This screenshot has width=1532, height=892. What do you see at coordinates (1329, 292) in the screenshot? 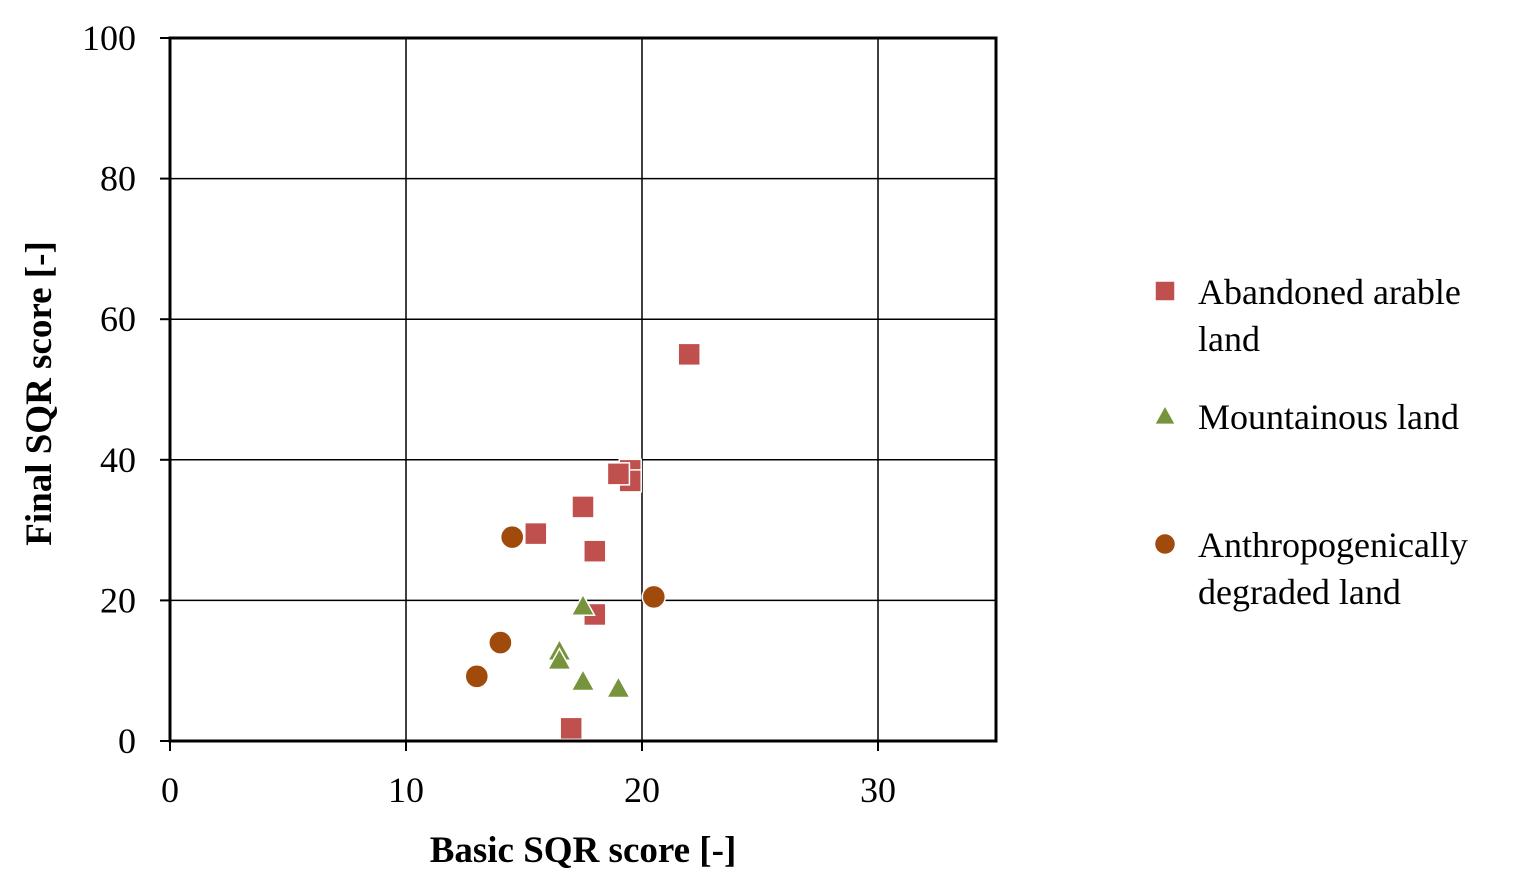
I see `legend-label: Abandoned arable` at bounding box center [1329, 292].